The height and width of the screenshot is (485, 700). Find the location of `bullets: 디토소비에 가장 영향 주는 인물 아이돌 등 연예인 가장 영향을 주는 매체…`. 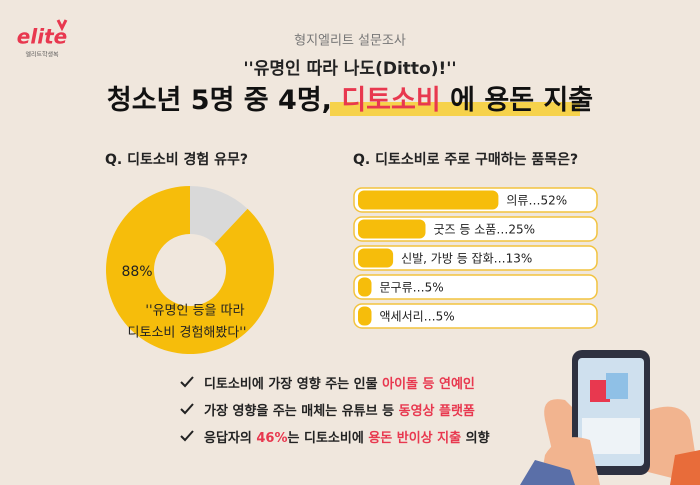

bullets: 디토소비에 가장 영향 주는 인물 아이돌 등 연예인 가장 영향을 주는 매체… is located at coordinates (335, 411).